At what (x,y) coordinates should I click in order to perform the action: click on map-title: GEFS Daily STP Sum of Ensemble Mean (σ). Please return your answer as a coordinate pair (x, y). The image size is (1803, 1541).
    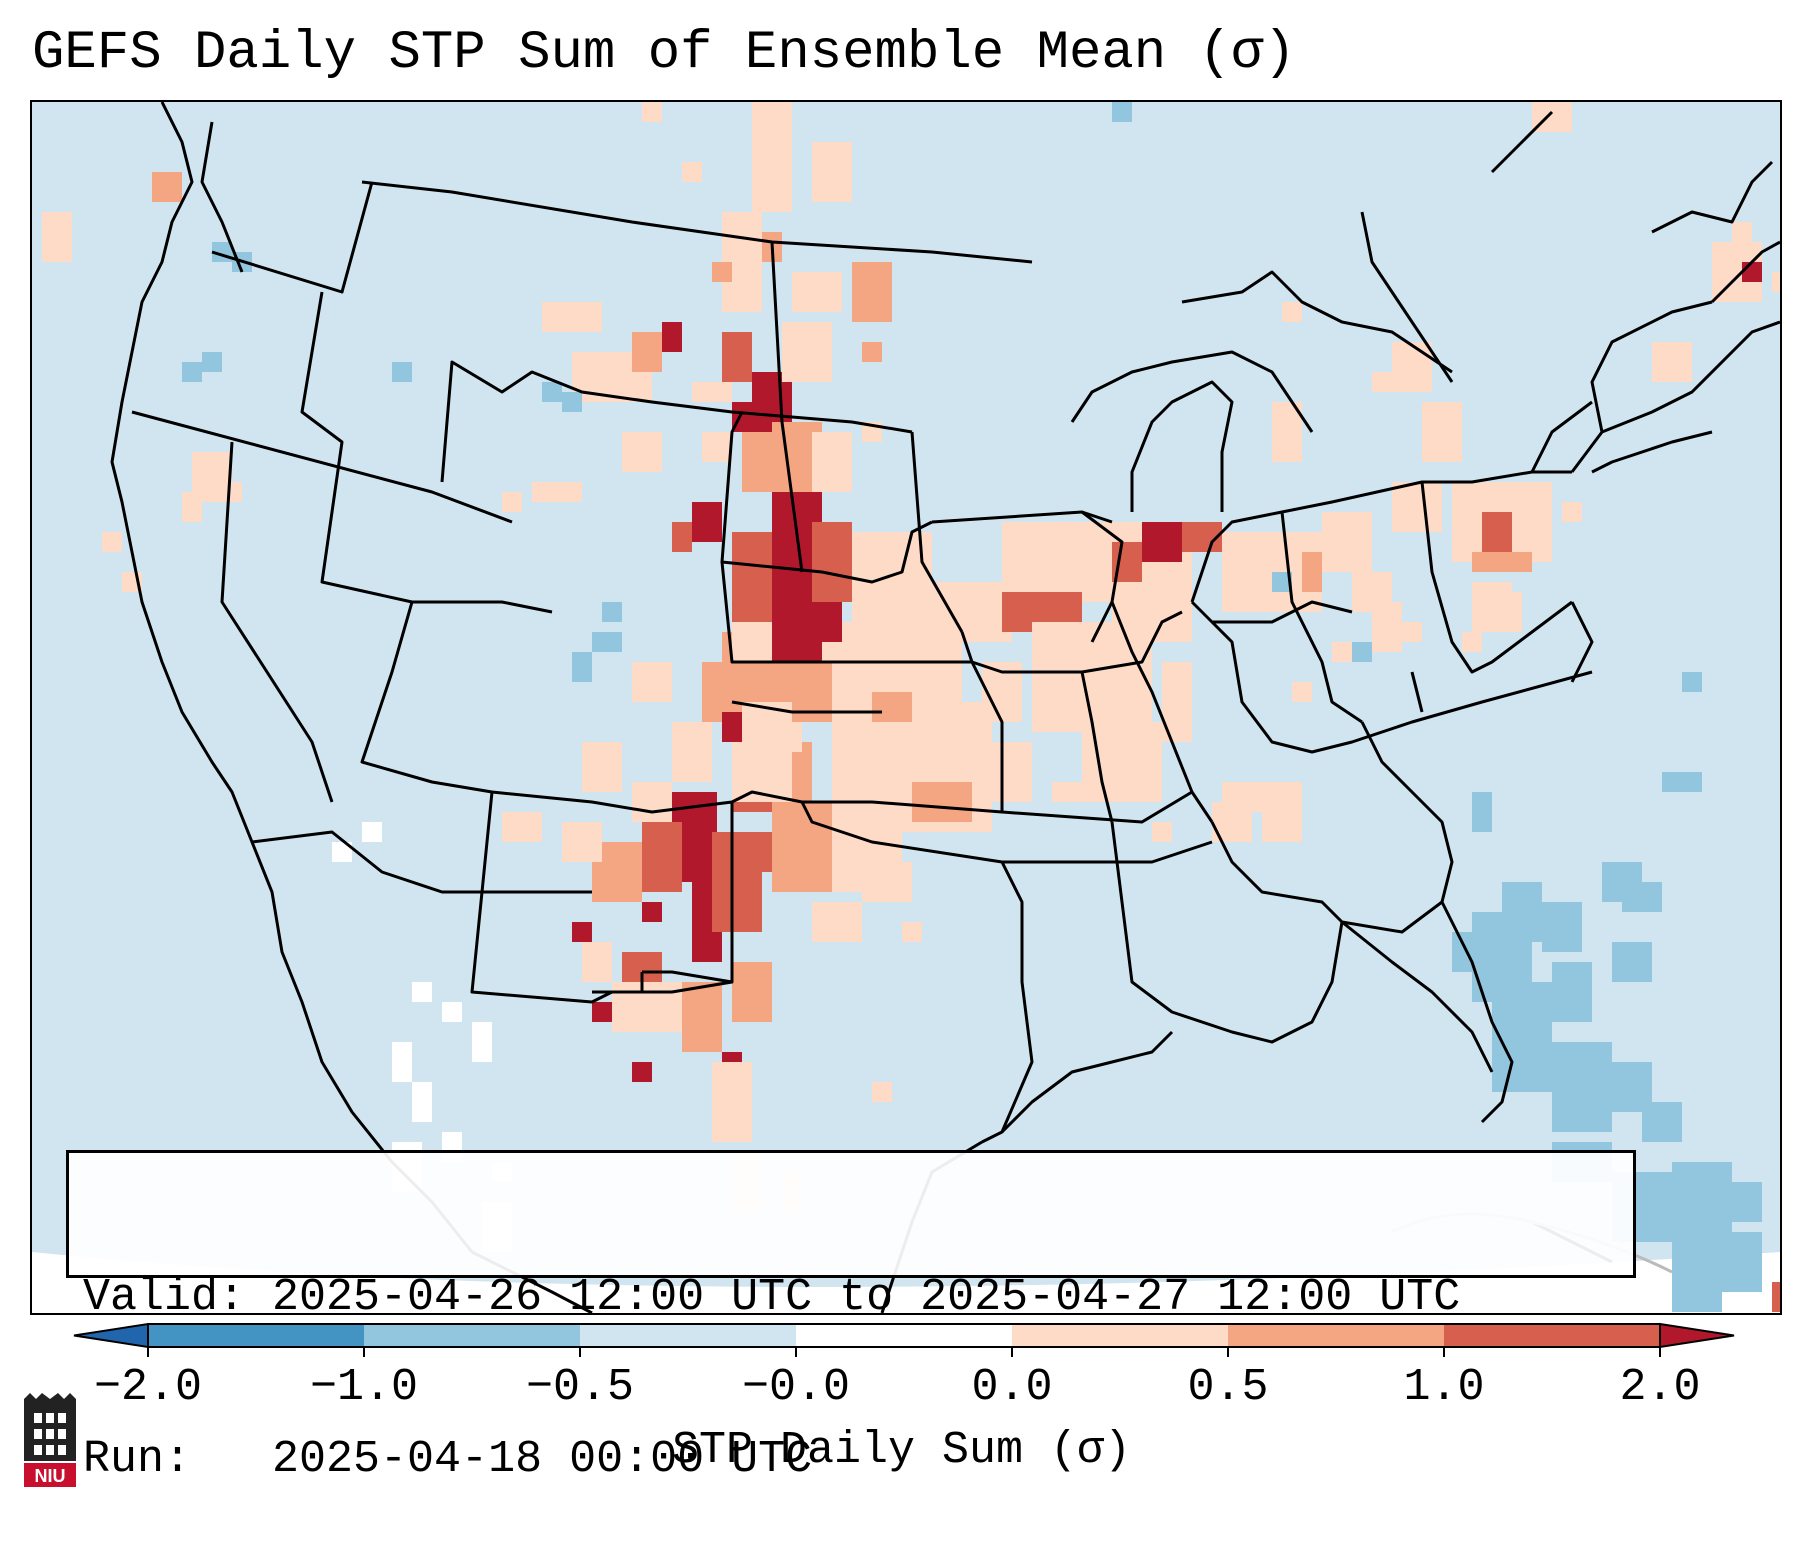
    Looking at the image, I should click on (664, 53).